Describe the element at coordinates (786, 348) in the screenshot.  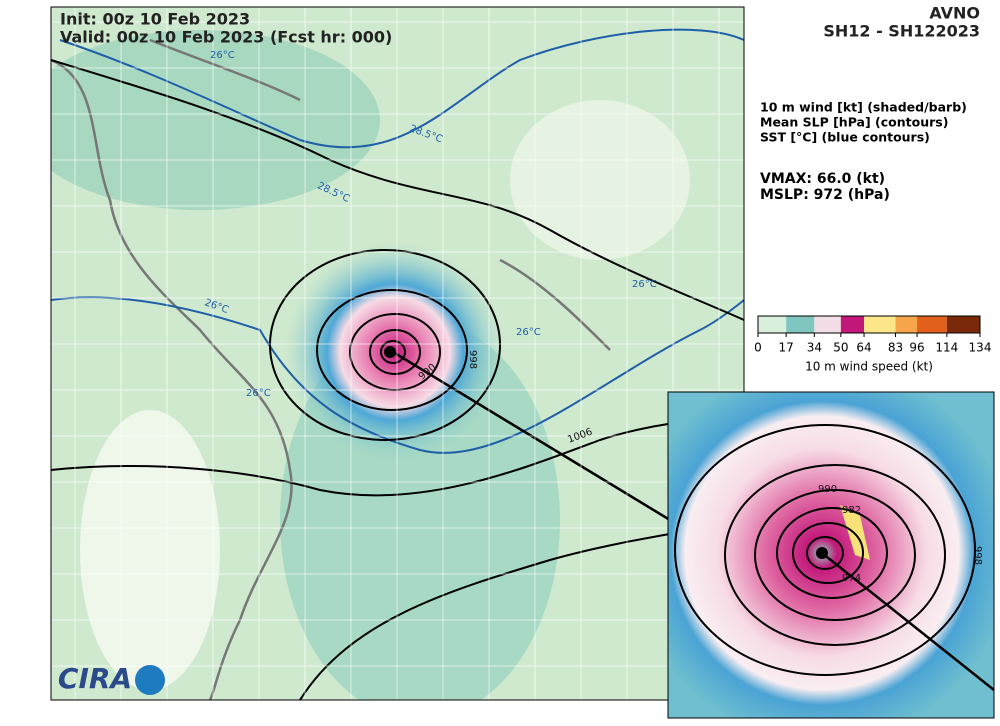
I see `colorbar-tick-label: 17` at that location.